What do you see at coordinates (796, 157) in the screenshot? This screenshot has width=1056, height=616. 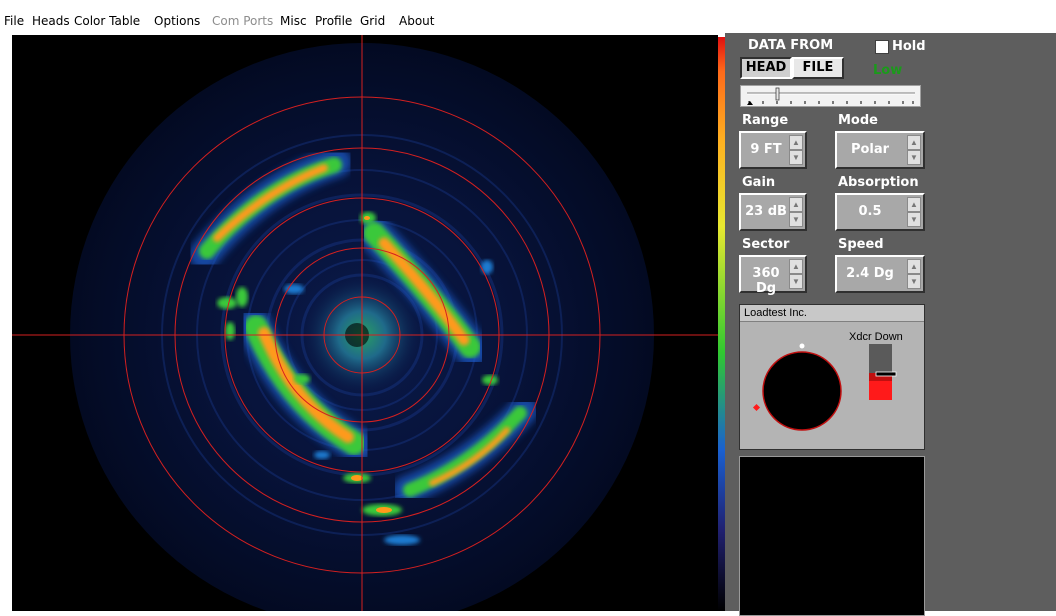 I see `range-down-button: ▼` at bounding box center [796, 157].